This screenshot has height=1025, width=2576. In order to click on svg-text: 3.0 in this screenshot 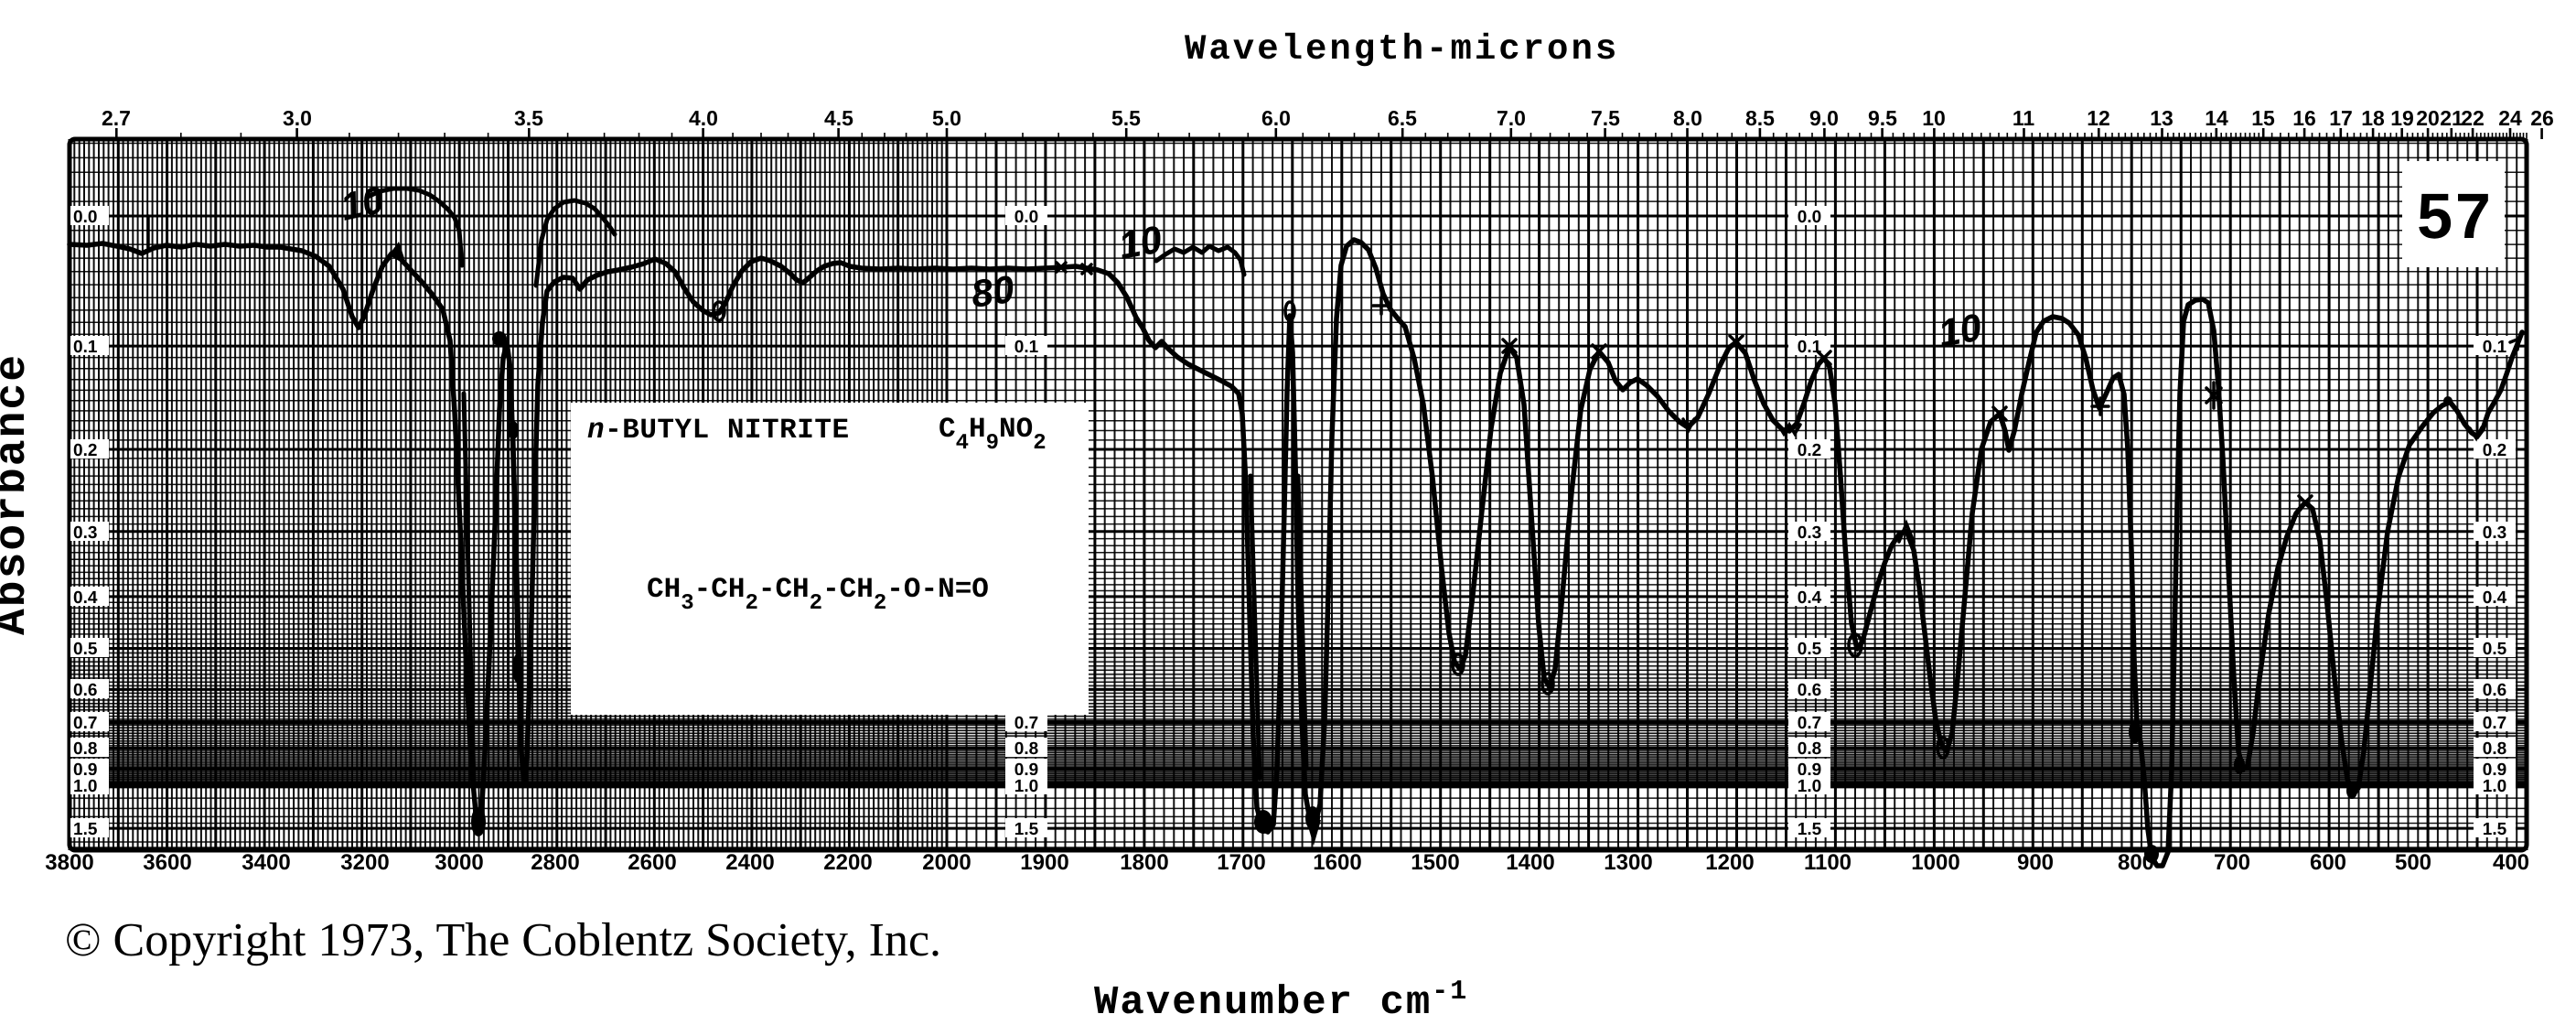, I will do `click(298, 118)`.